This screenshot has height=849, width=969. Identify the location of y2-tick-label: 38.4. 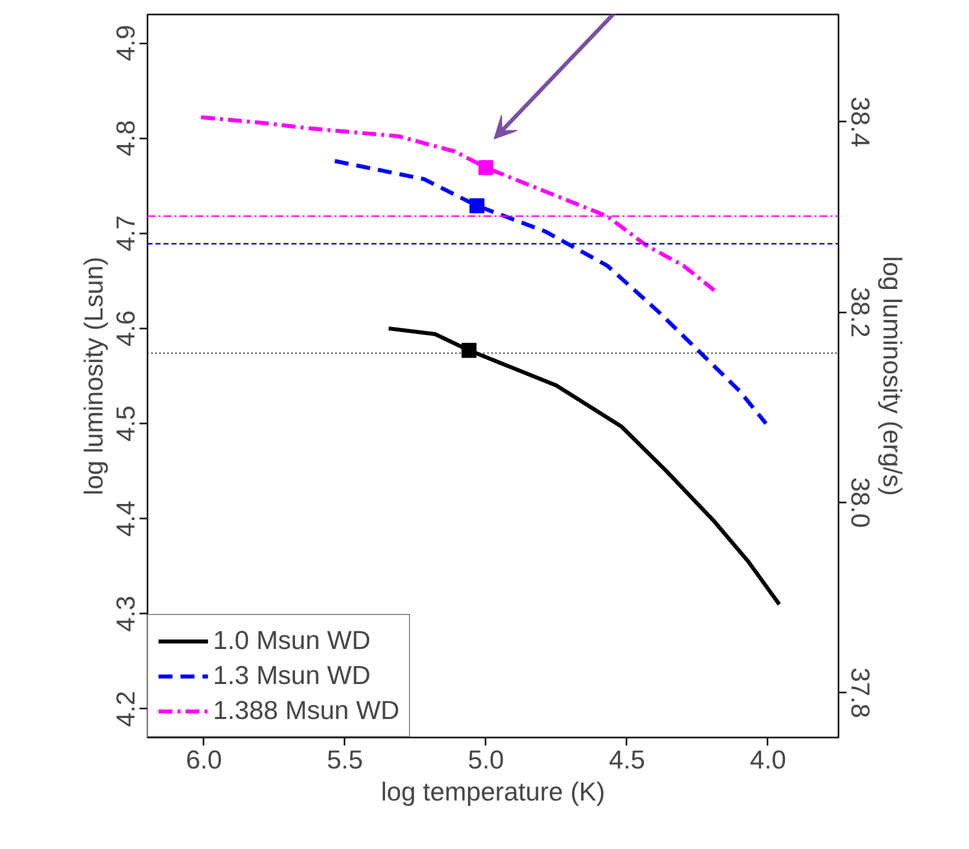
(861, 122).